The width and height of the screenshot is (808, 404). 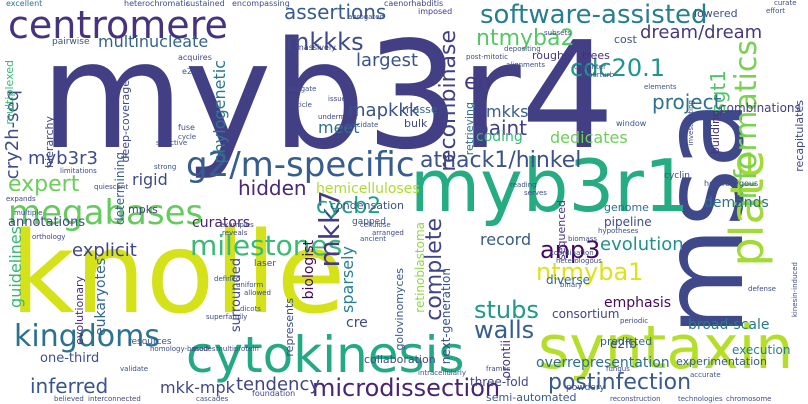 What do you see at coordinates (125, 121) in the screenshot?
I see `word-deep-coverage: deep-coverage` at bounding box center [125, 121].